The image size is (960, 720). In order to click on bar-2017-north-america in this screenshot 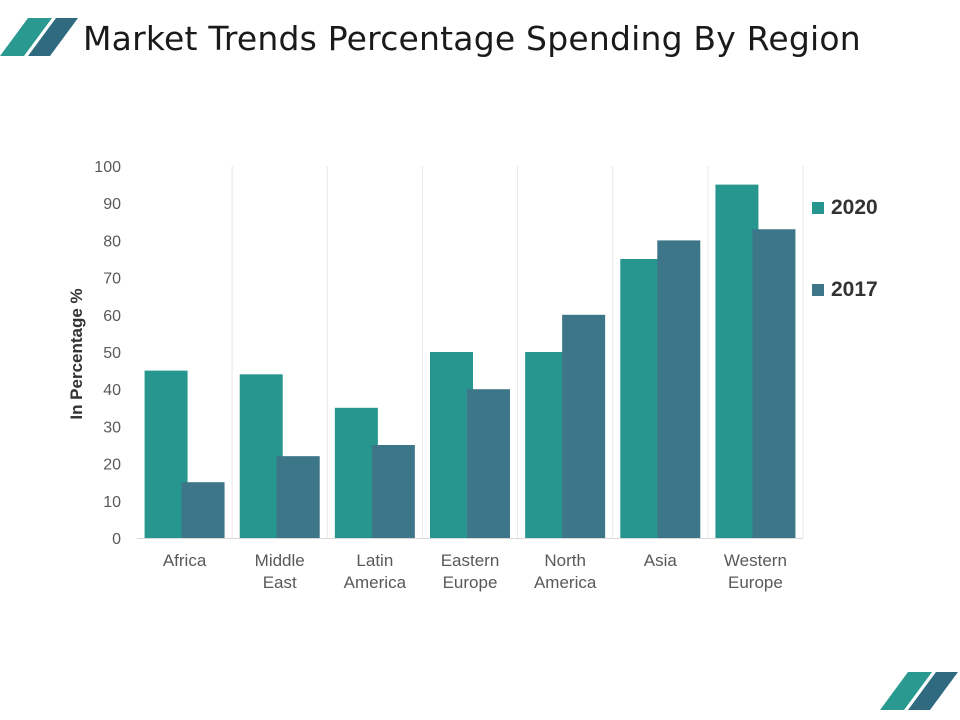, I will do `click(584, 426)`.